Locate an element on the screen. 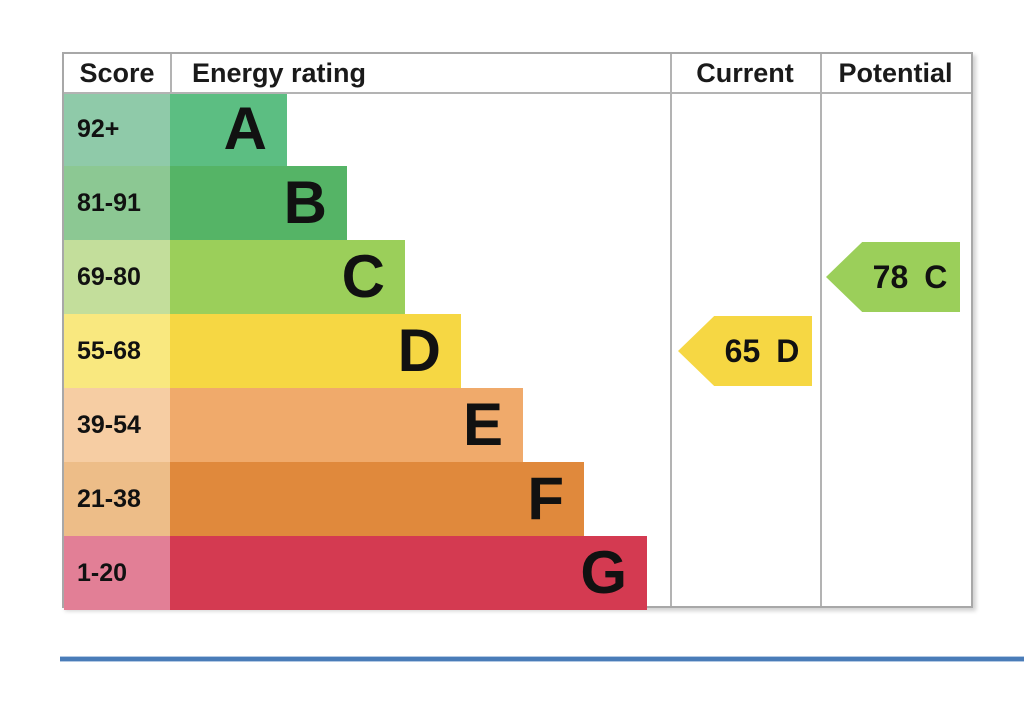 This screenshot has height=726, width=1024. score-cell: 1-20 is located at coordinates (117, 573).